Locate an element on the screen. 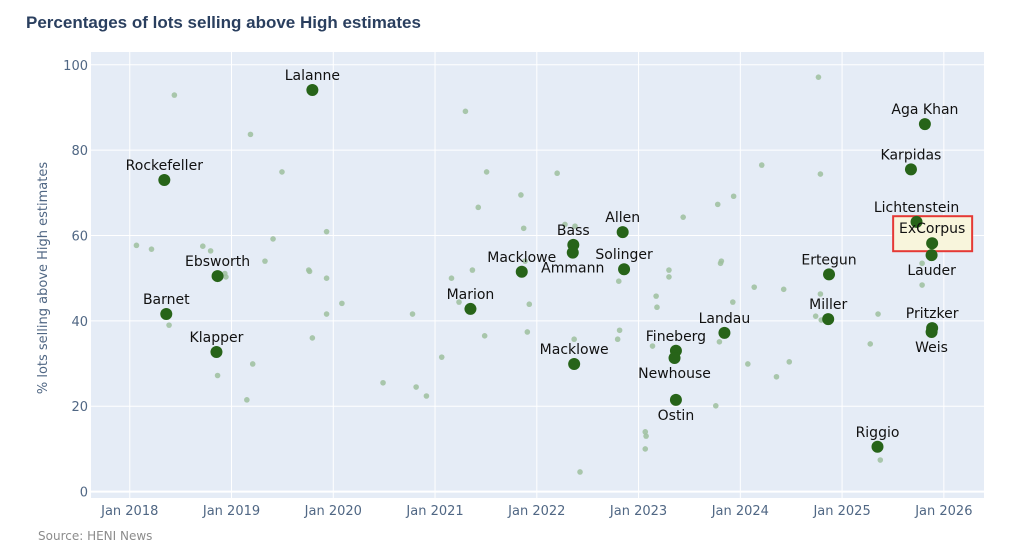 Image resolution: width=1024 pixels, height=555 pixels. y-axis-label: % lots selling above High estimates is located at coordinates (43, 278).